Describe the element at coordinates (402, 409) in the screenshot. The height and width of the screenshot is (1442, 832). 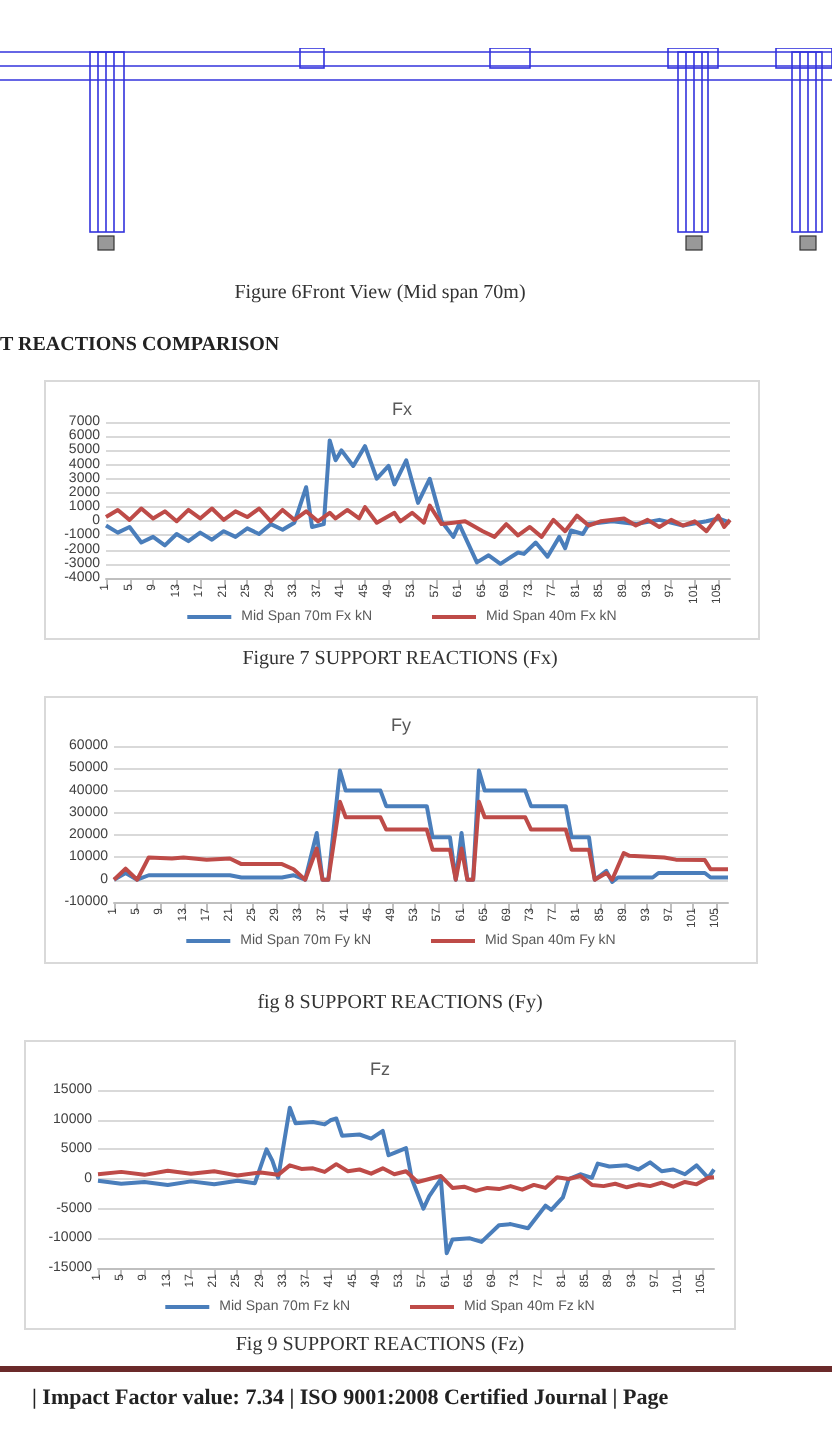
I see `chart-title: Fx` at that location.